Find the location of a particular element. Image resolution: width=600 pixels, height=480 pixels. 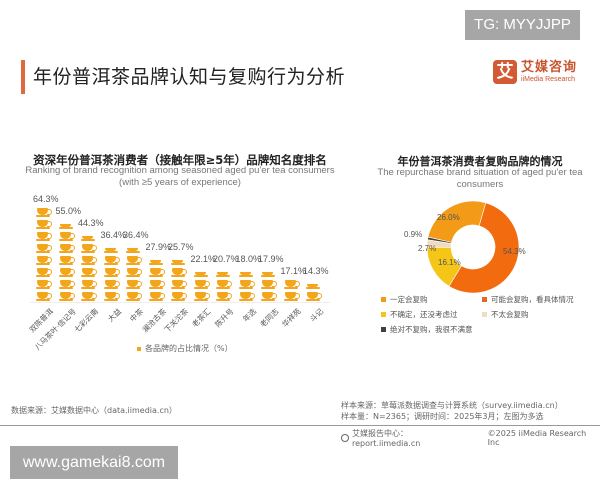

brand-label: 陈升号 is located at coordinates (224, 317).